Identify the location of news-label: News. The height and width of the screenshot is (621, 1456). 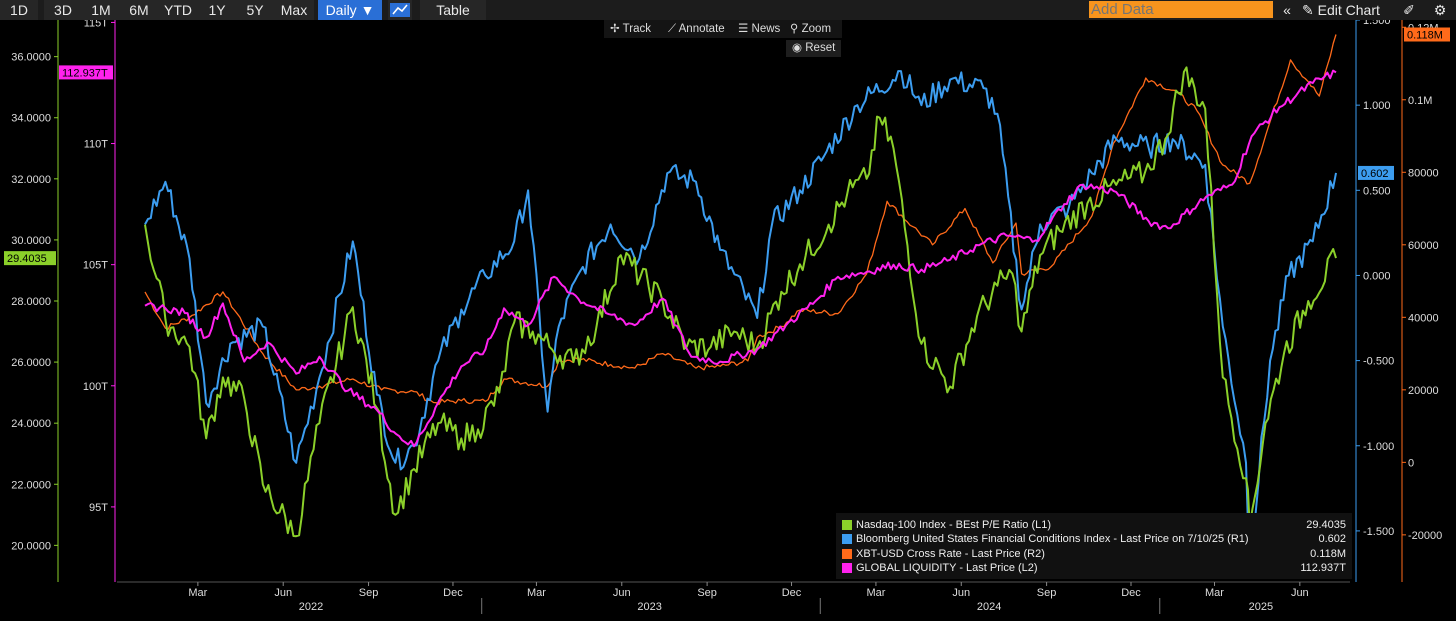
(766, 29).